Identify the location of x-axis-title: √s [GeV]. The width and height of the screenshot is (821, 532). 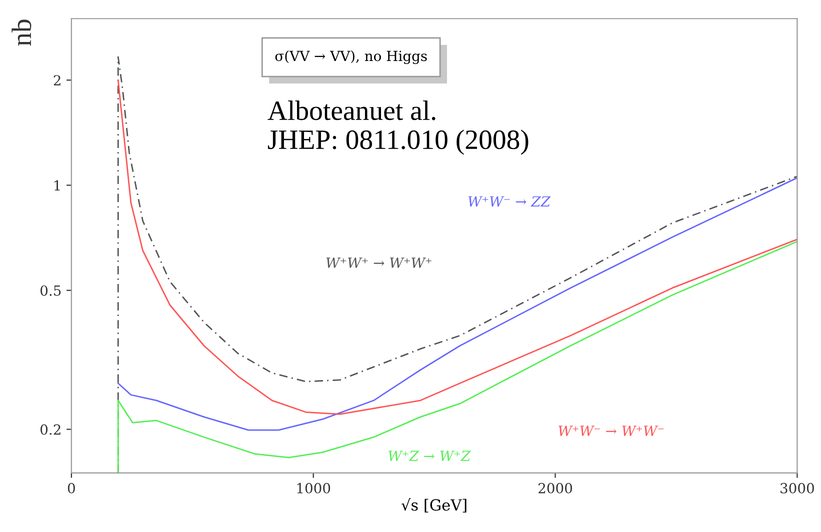
(433, 505).